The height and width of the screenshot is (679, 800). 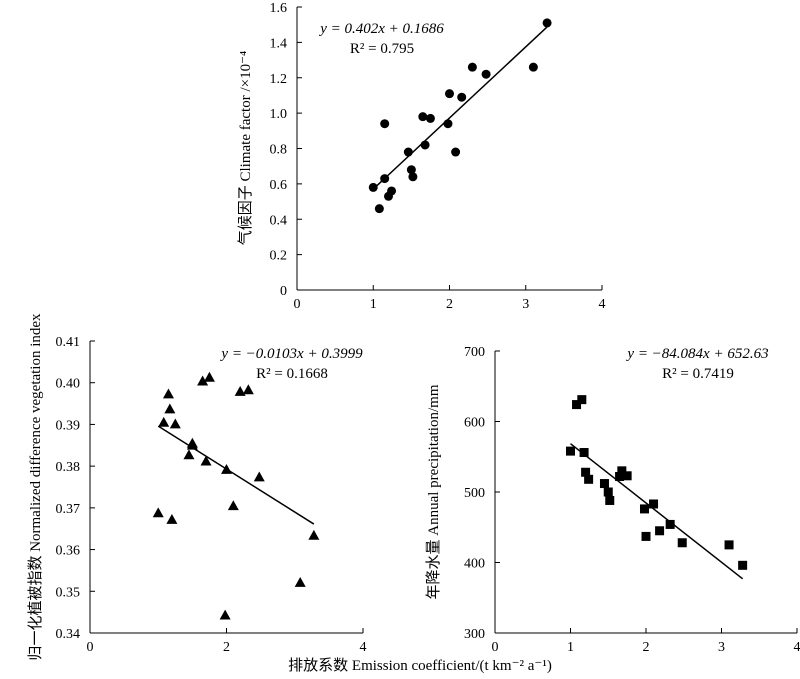 What do you see at coordinates (279, 43) in the screenshot?
I see `y-tick-label: 1.4` at bounding box center [279, 43].